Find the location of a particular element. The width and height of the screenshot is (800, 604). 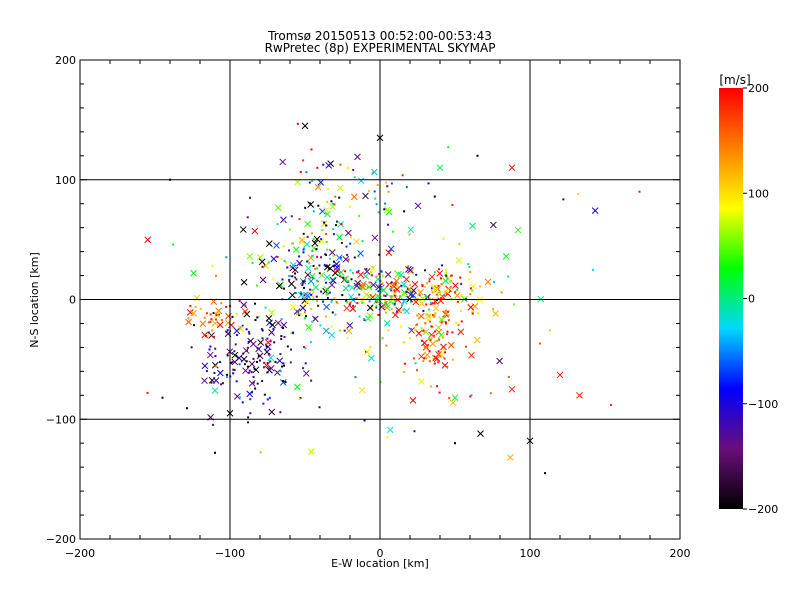

x-tick-label: −100 is located at coordinates (230, 553).